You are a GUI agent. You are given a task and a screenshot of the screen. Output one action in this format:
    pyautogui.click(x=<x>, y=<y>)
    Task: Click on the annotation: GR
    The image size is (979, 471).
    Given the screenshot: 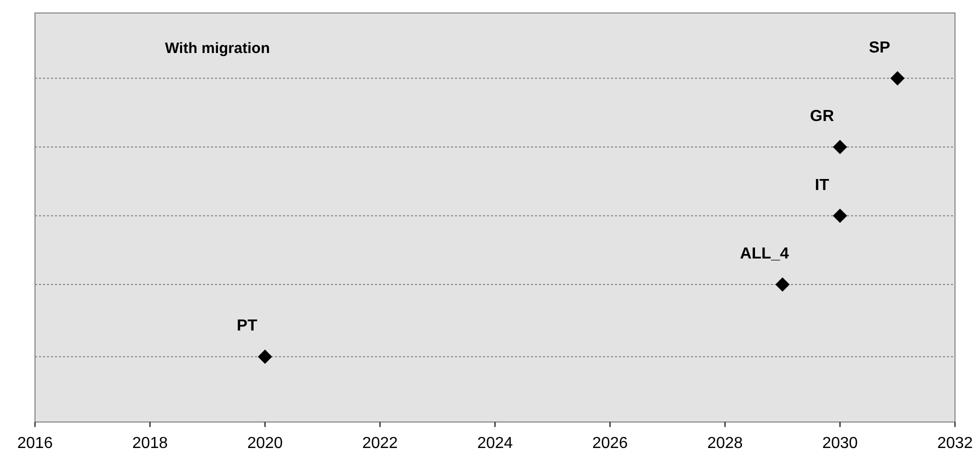 What is the action you would take?
    pyautogui.click(x=822, y=117)
    